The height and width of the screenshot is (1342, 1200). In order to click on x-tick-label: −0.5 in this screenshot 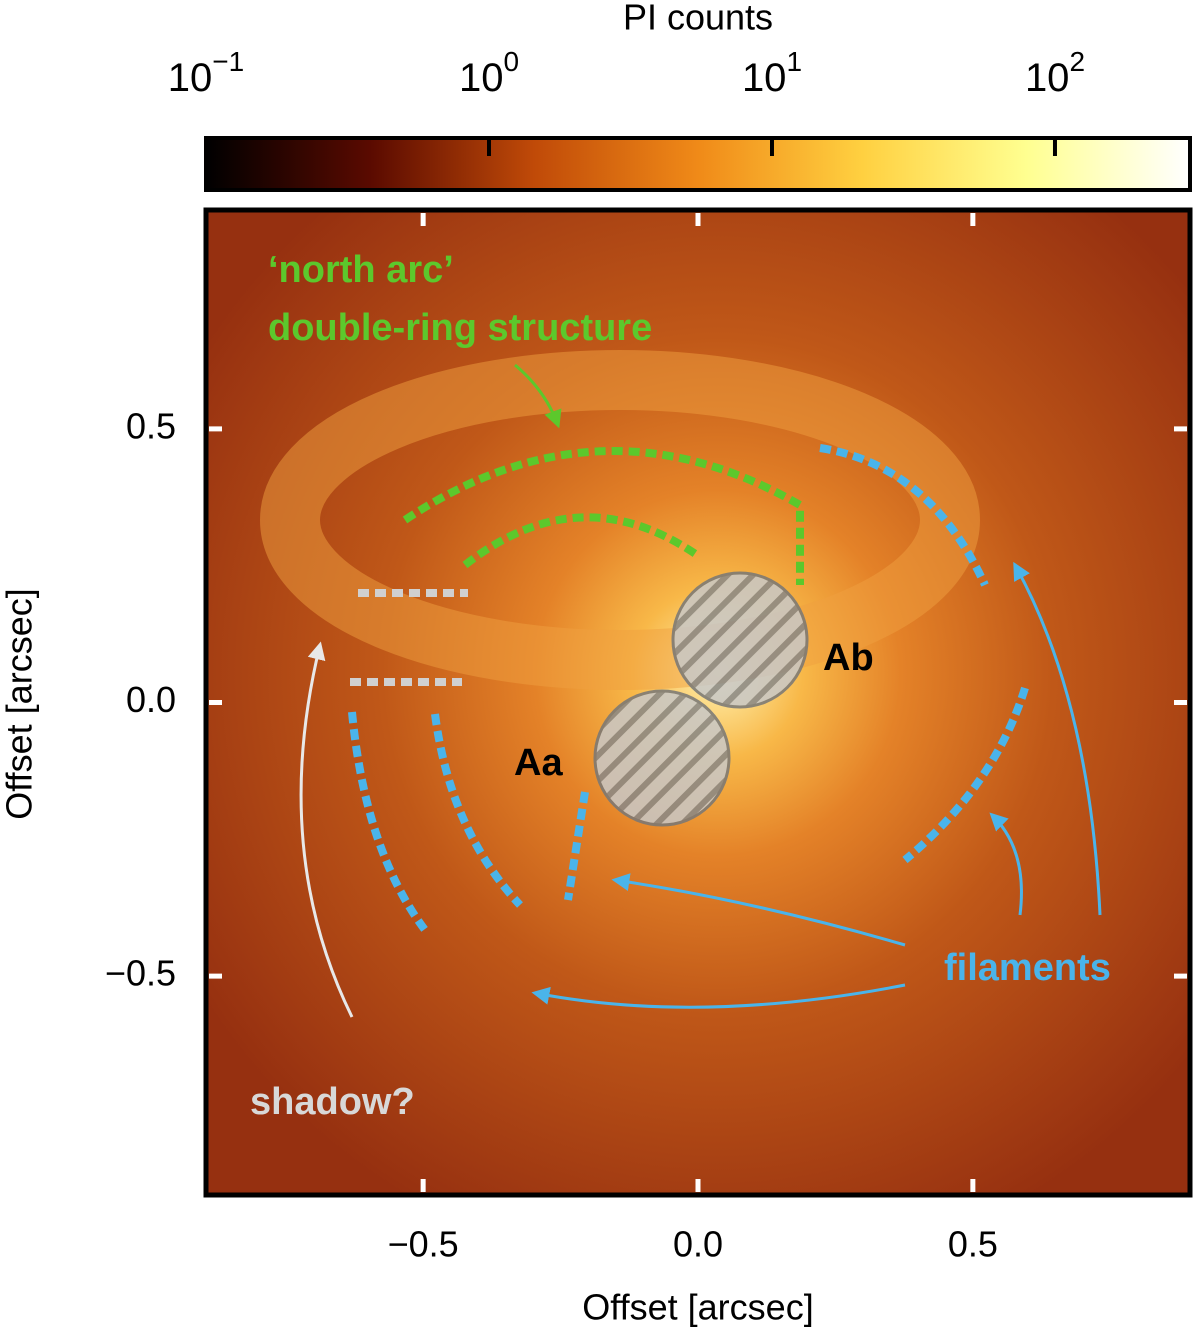, I will do `click(423, 1244)`.